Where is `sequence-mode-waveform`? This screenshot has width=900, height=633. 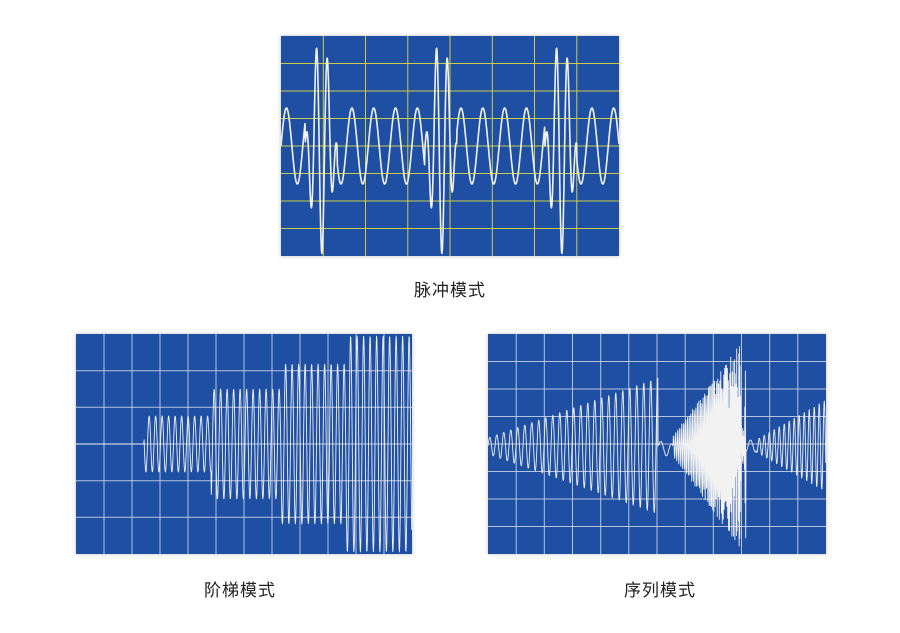 sequence-mode-waveform is located at coordinates (657, 444).